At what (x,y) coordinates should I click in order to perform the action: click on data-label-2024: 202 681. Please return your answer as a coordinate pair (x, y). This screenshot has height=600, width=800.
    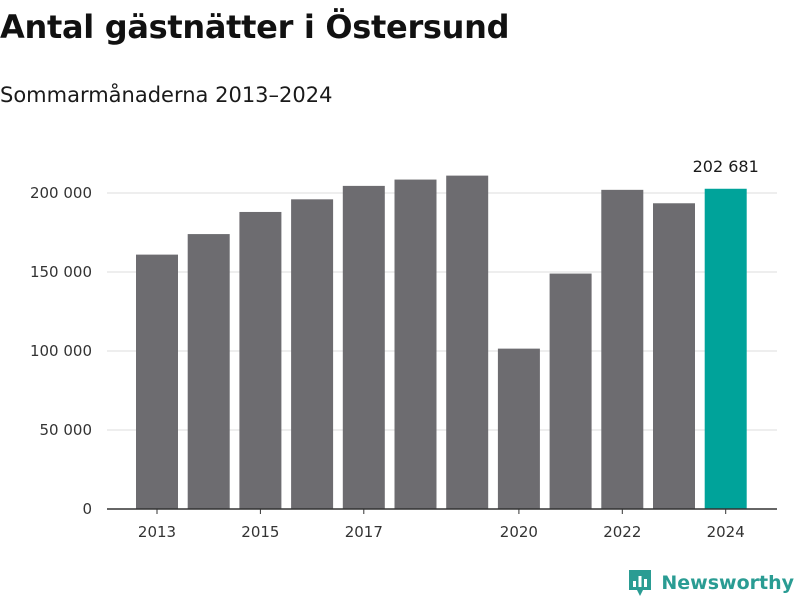
    Looking at the image, I should click on (726, 166).